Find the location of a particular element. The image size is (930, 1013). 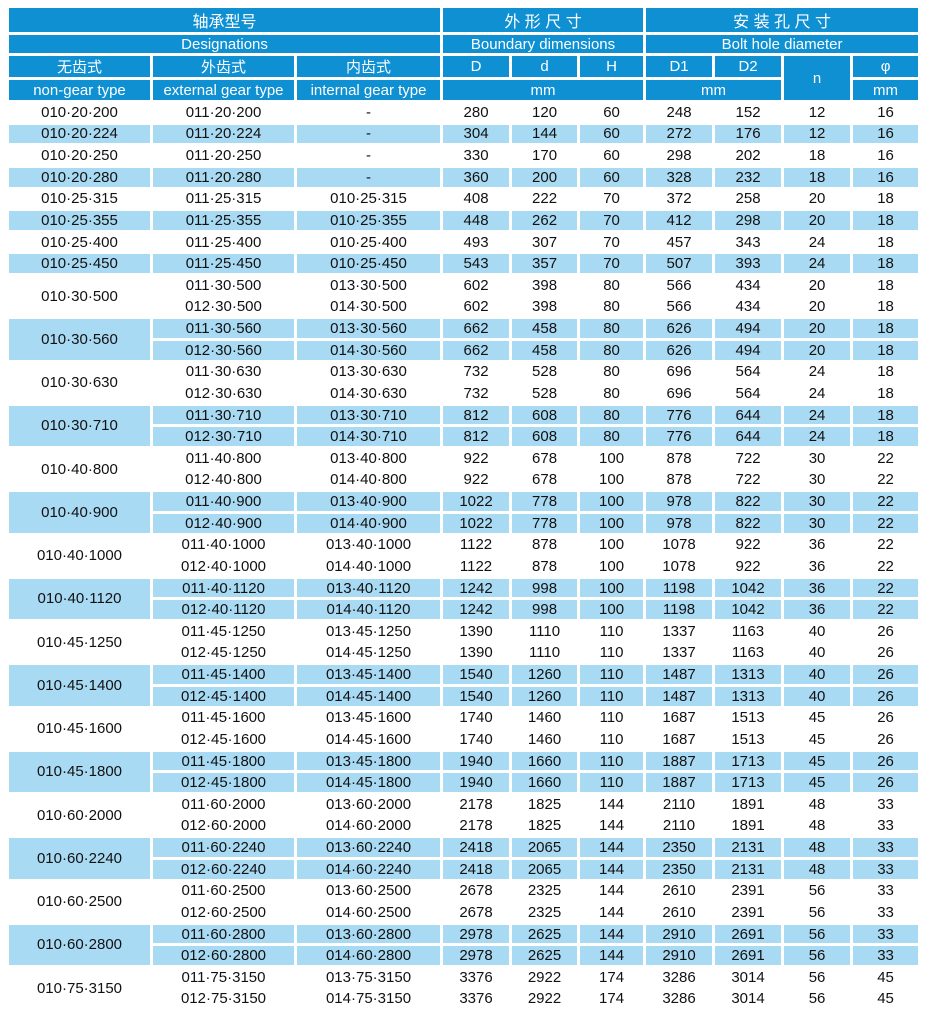

cell-internal-gear-type: 014·40·1000 is located at coordinates (370, 568).